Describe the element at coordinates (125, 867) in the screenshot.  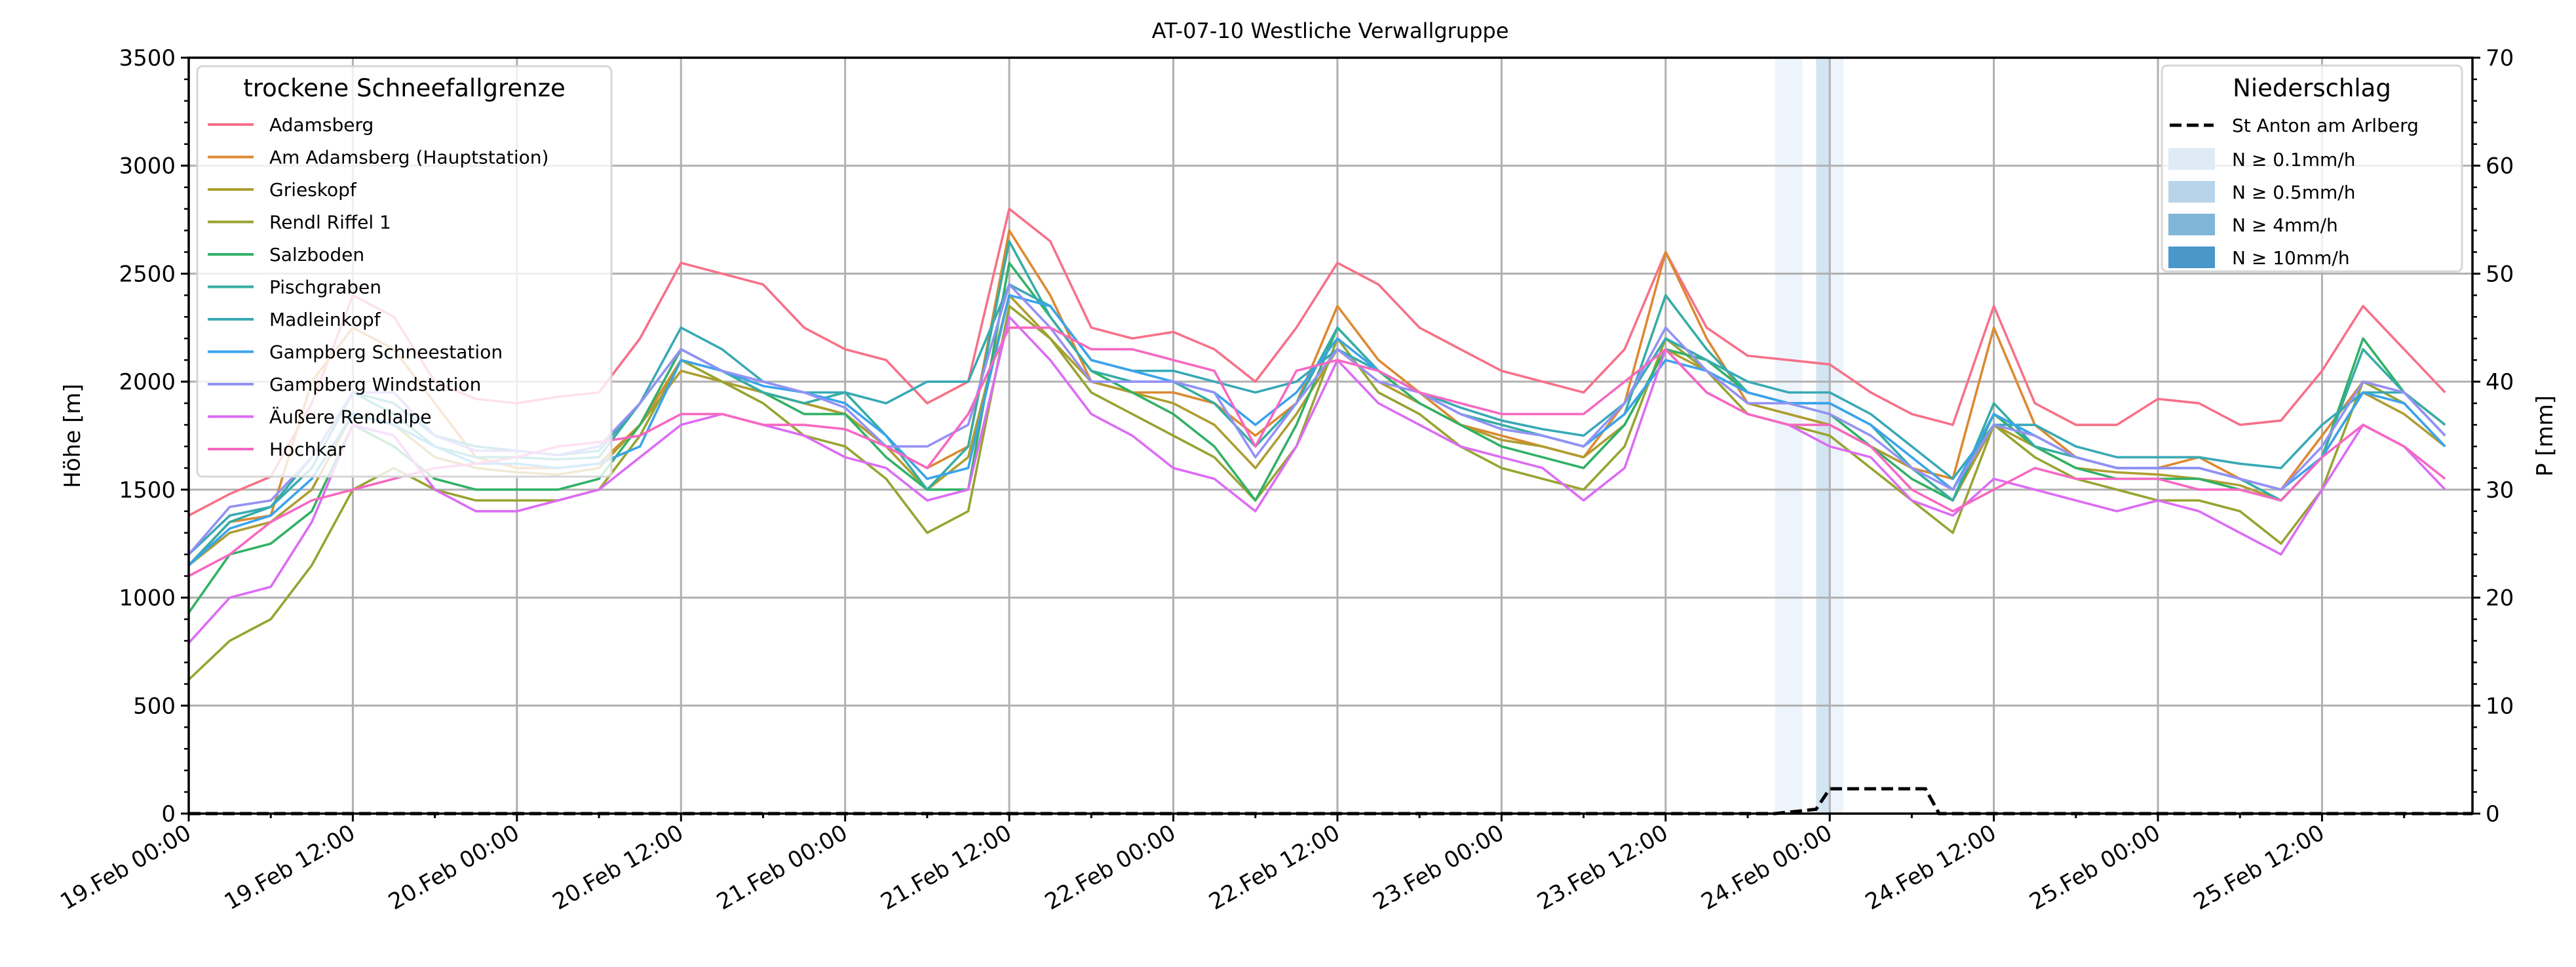
I see `x-tick-label: 19.Feb 00:00` at that location.